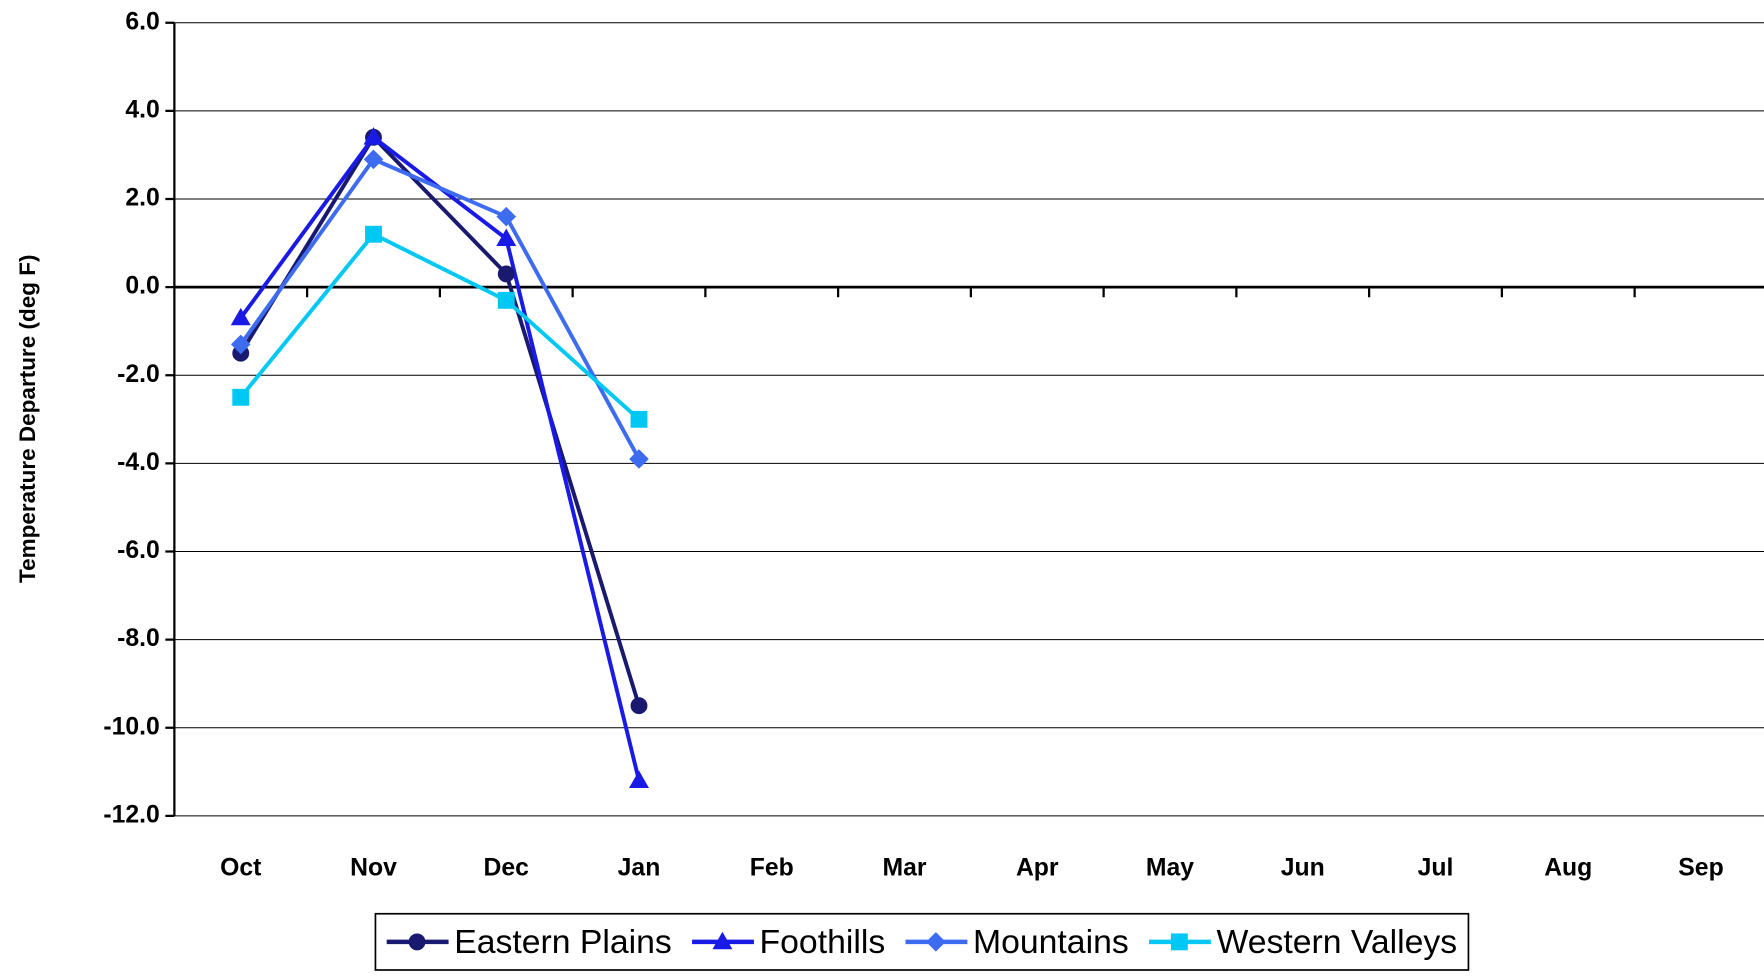  I want to click on legend-label: Mountains, so click(1051, 942).